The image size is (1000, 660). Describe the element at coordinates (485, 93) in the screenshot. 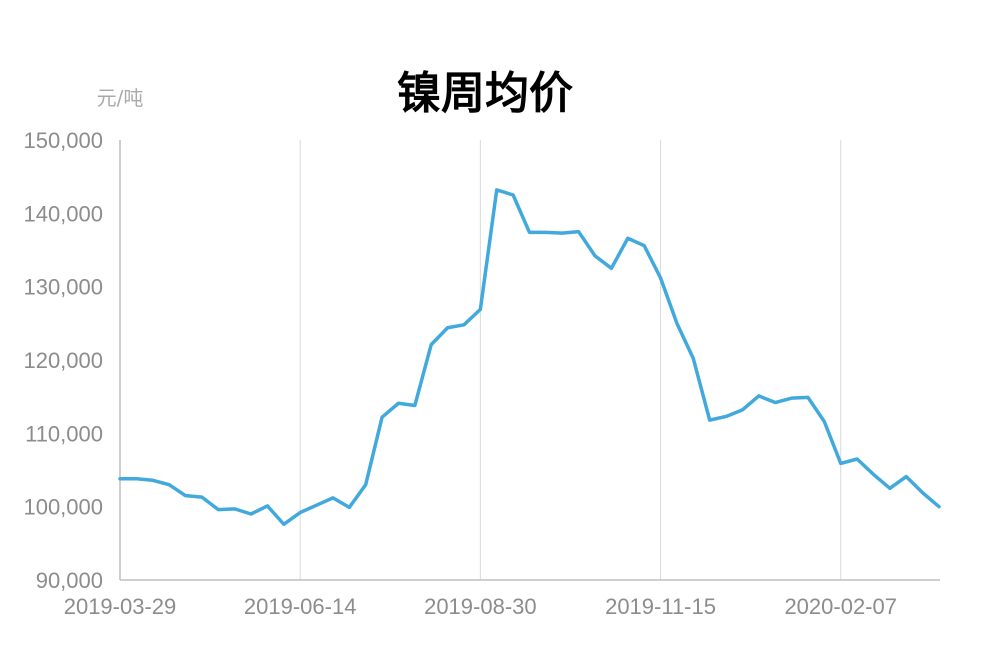

I see `chart-title: 镍周均价` at that location.